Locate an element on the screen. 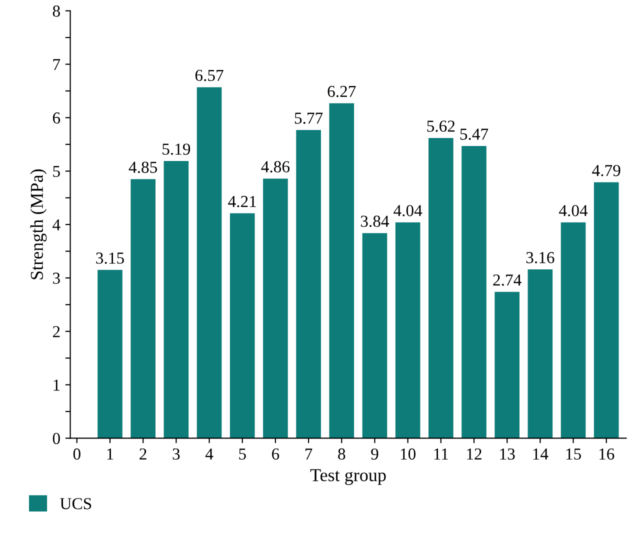  x-tick-label: 15 is located at coordinates (573, 454).